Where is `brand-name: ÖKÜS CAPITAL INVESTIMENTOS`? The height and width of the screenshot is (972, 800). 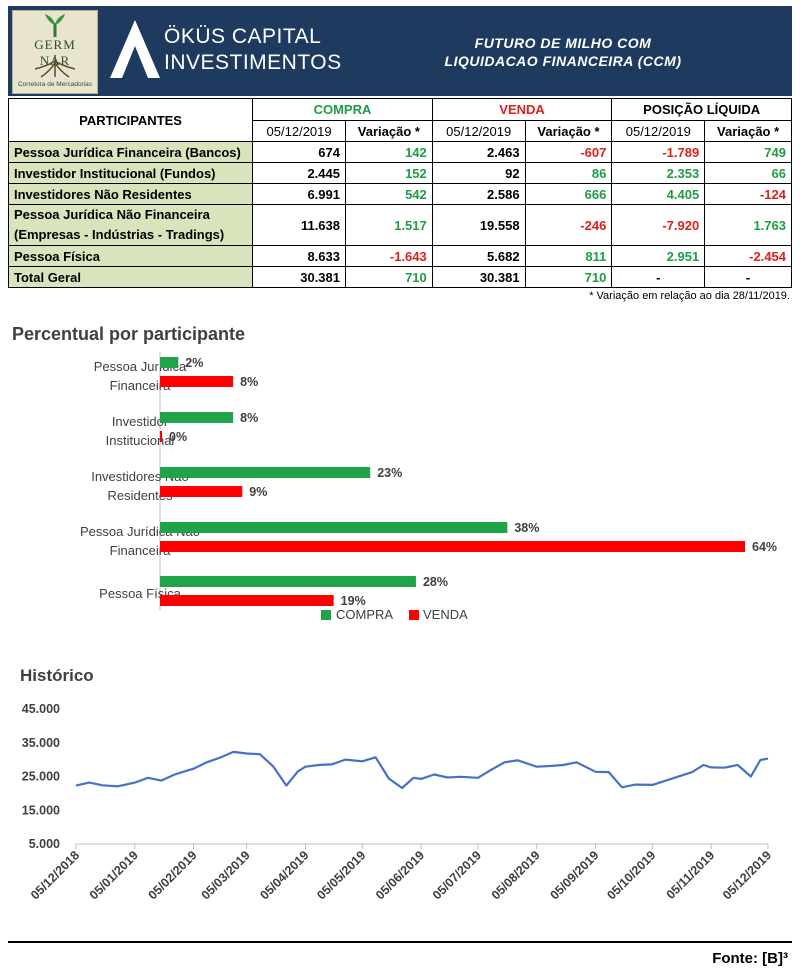
brand-name: ÖKÜS CAPITAL INVESTIMENTOS is located at coordinates (253, 50).